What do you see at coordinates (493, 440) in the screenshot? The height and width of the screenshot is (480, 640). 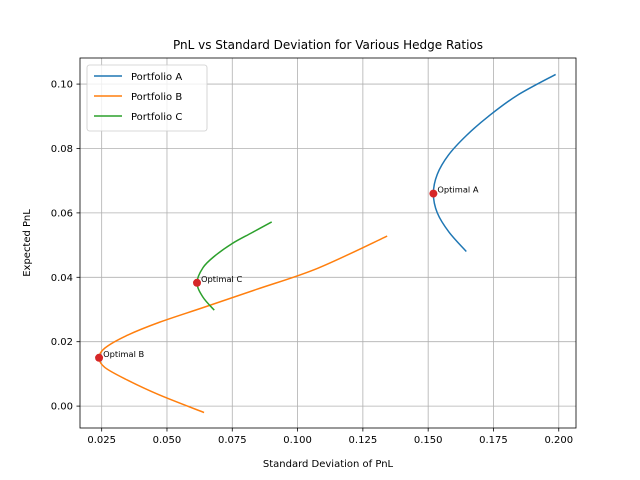 I see `x-tick-label: 0.175` at bounding box center [493, 440].